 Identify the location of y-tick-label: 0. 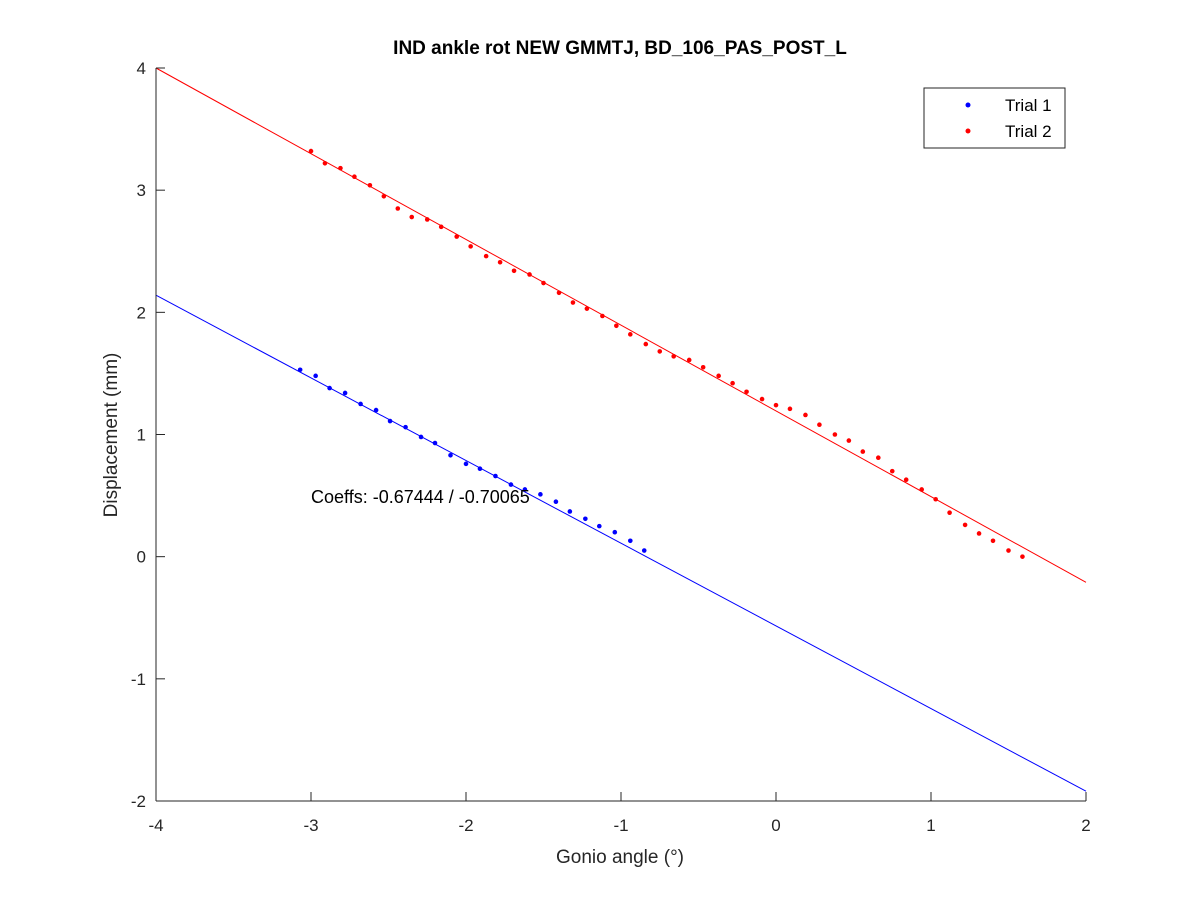
(141, 557).